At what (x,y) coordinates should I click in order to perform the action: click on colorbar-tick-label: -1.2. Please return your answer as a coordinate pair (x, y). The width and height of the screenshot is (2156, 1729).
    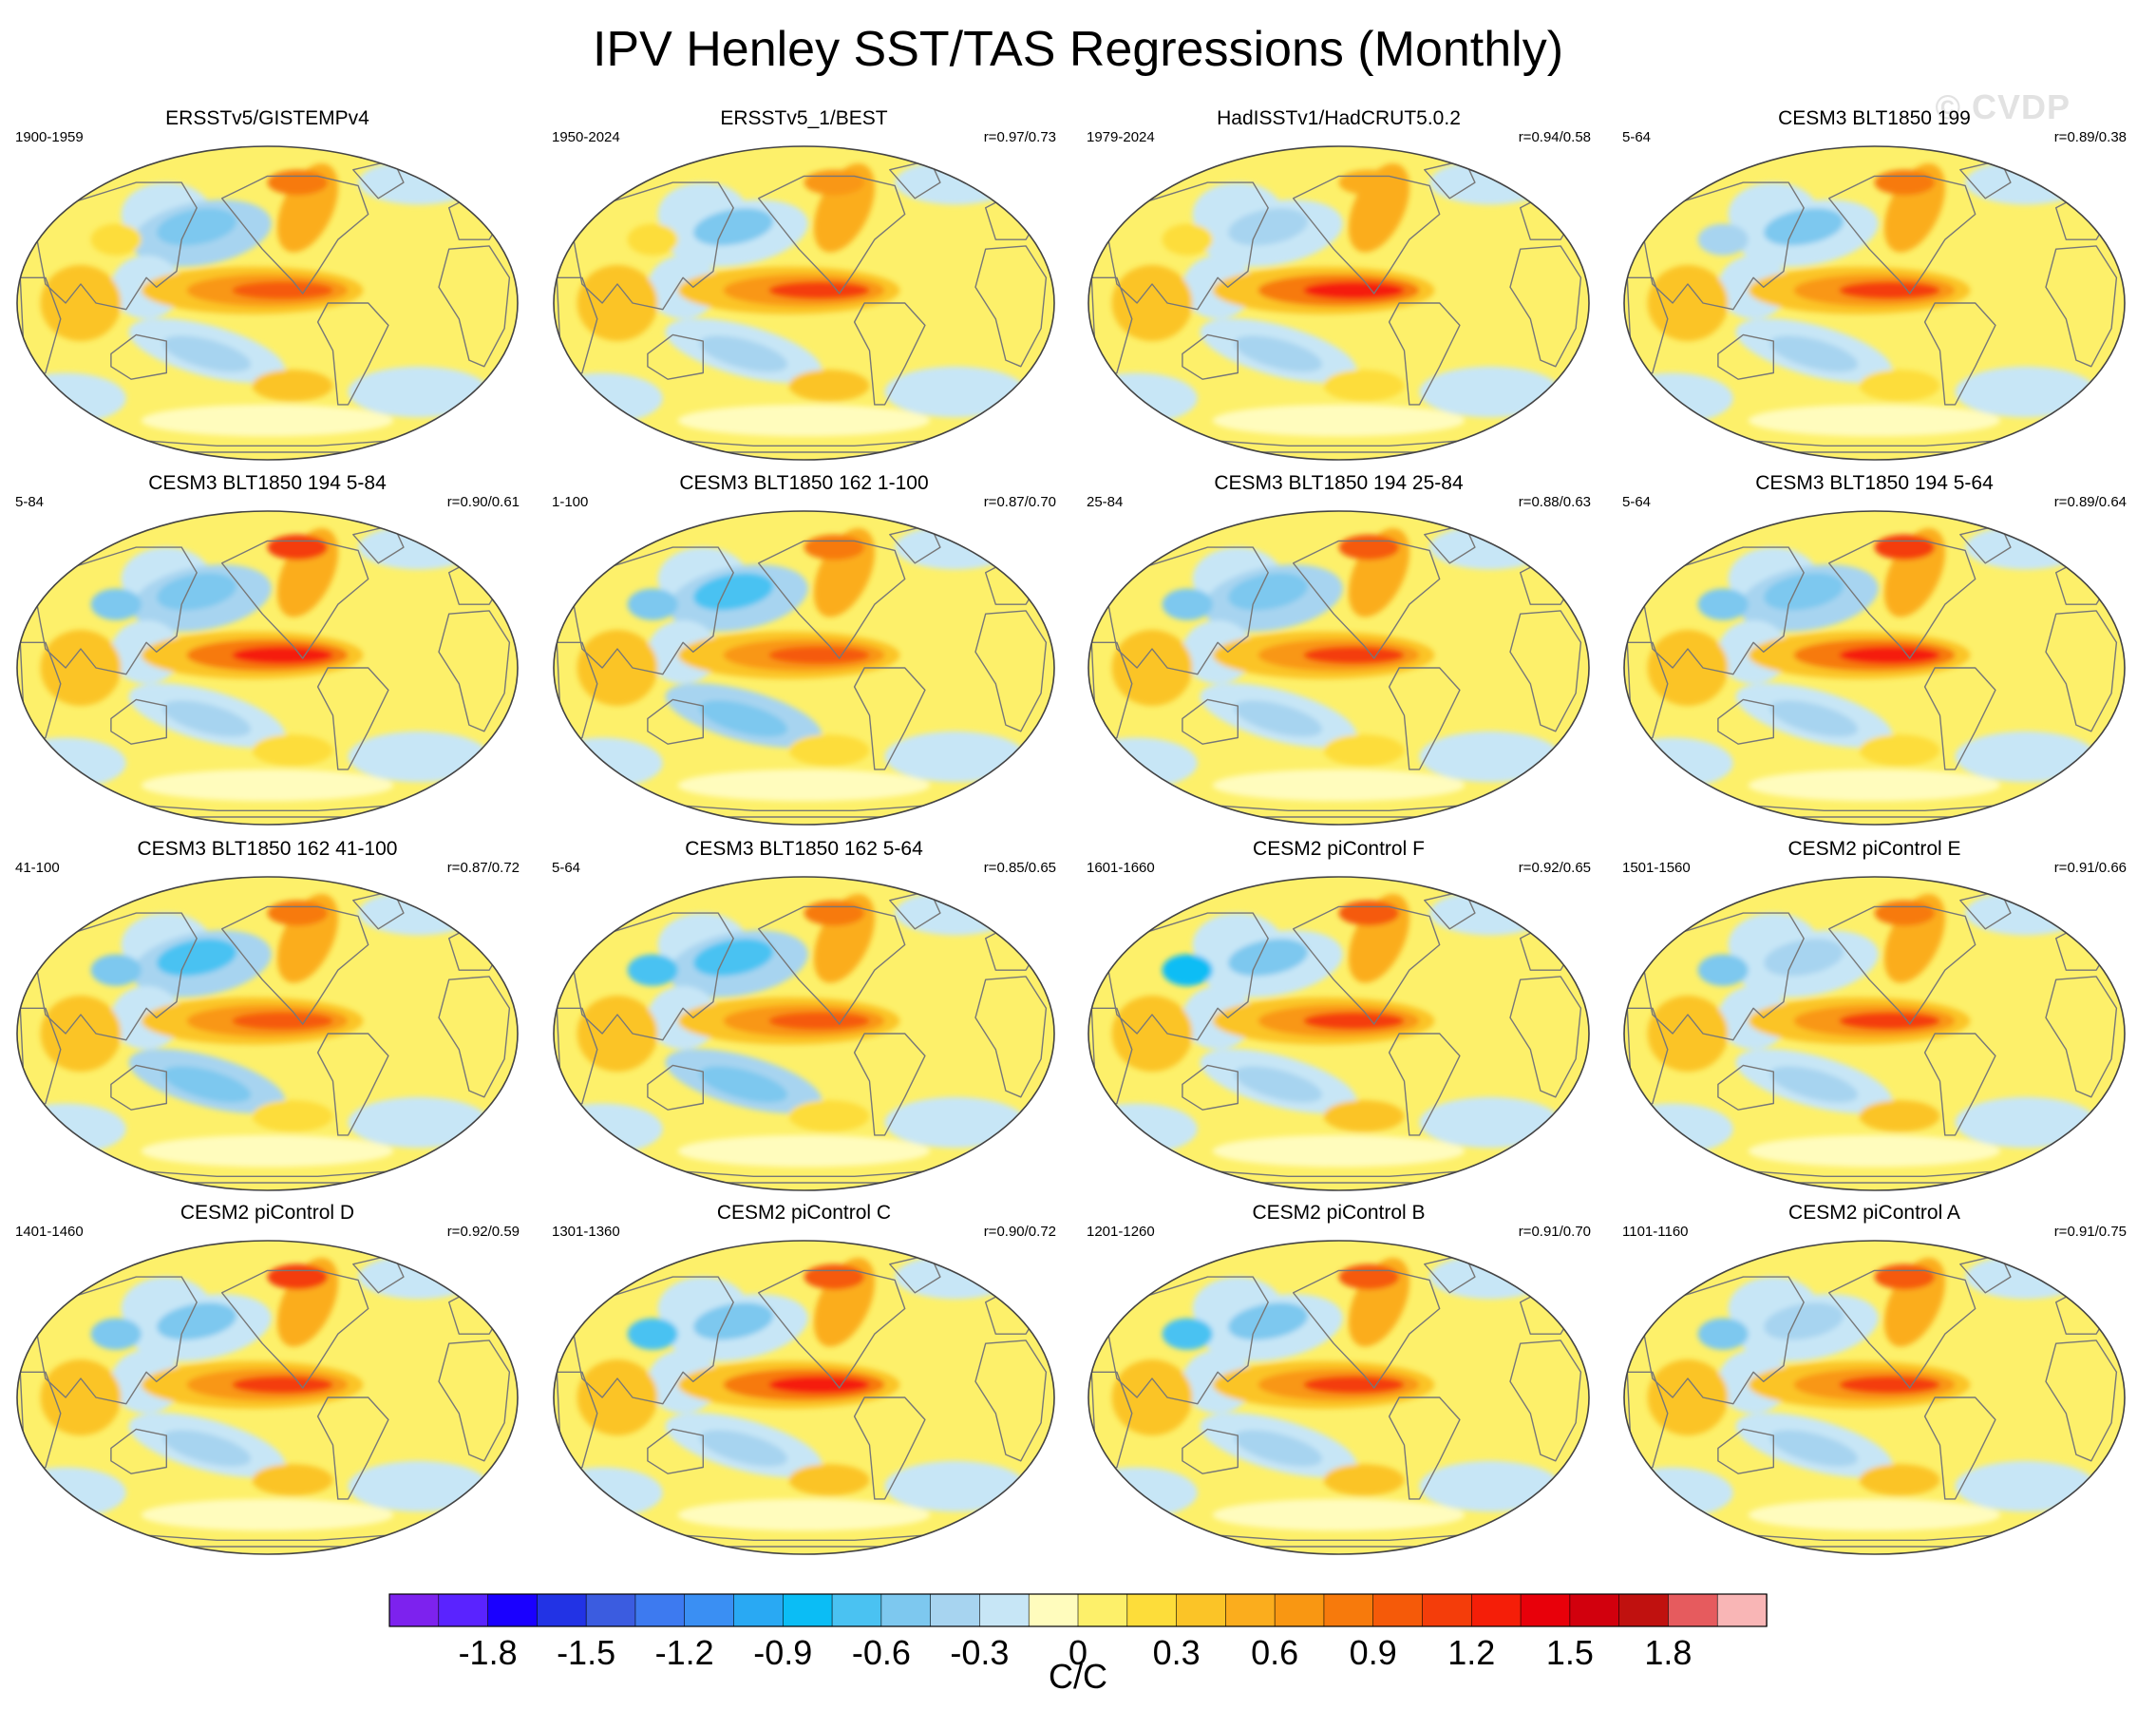
    Looking at the image, I should click on (685, 1652).